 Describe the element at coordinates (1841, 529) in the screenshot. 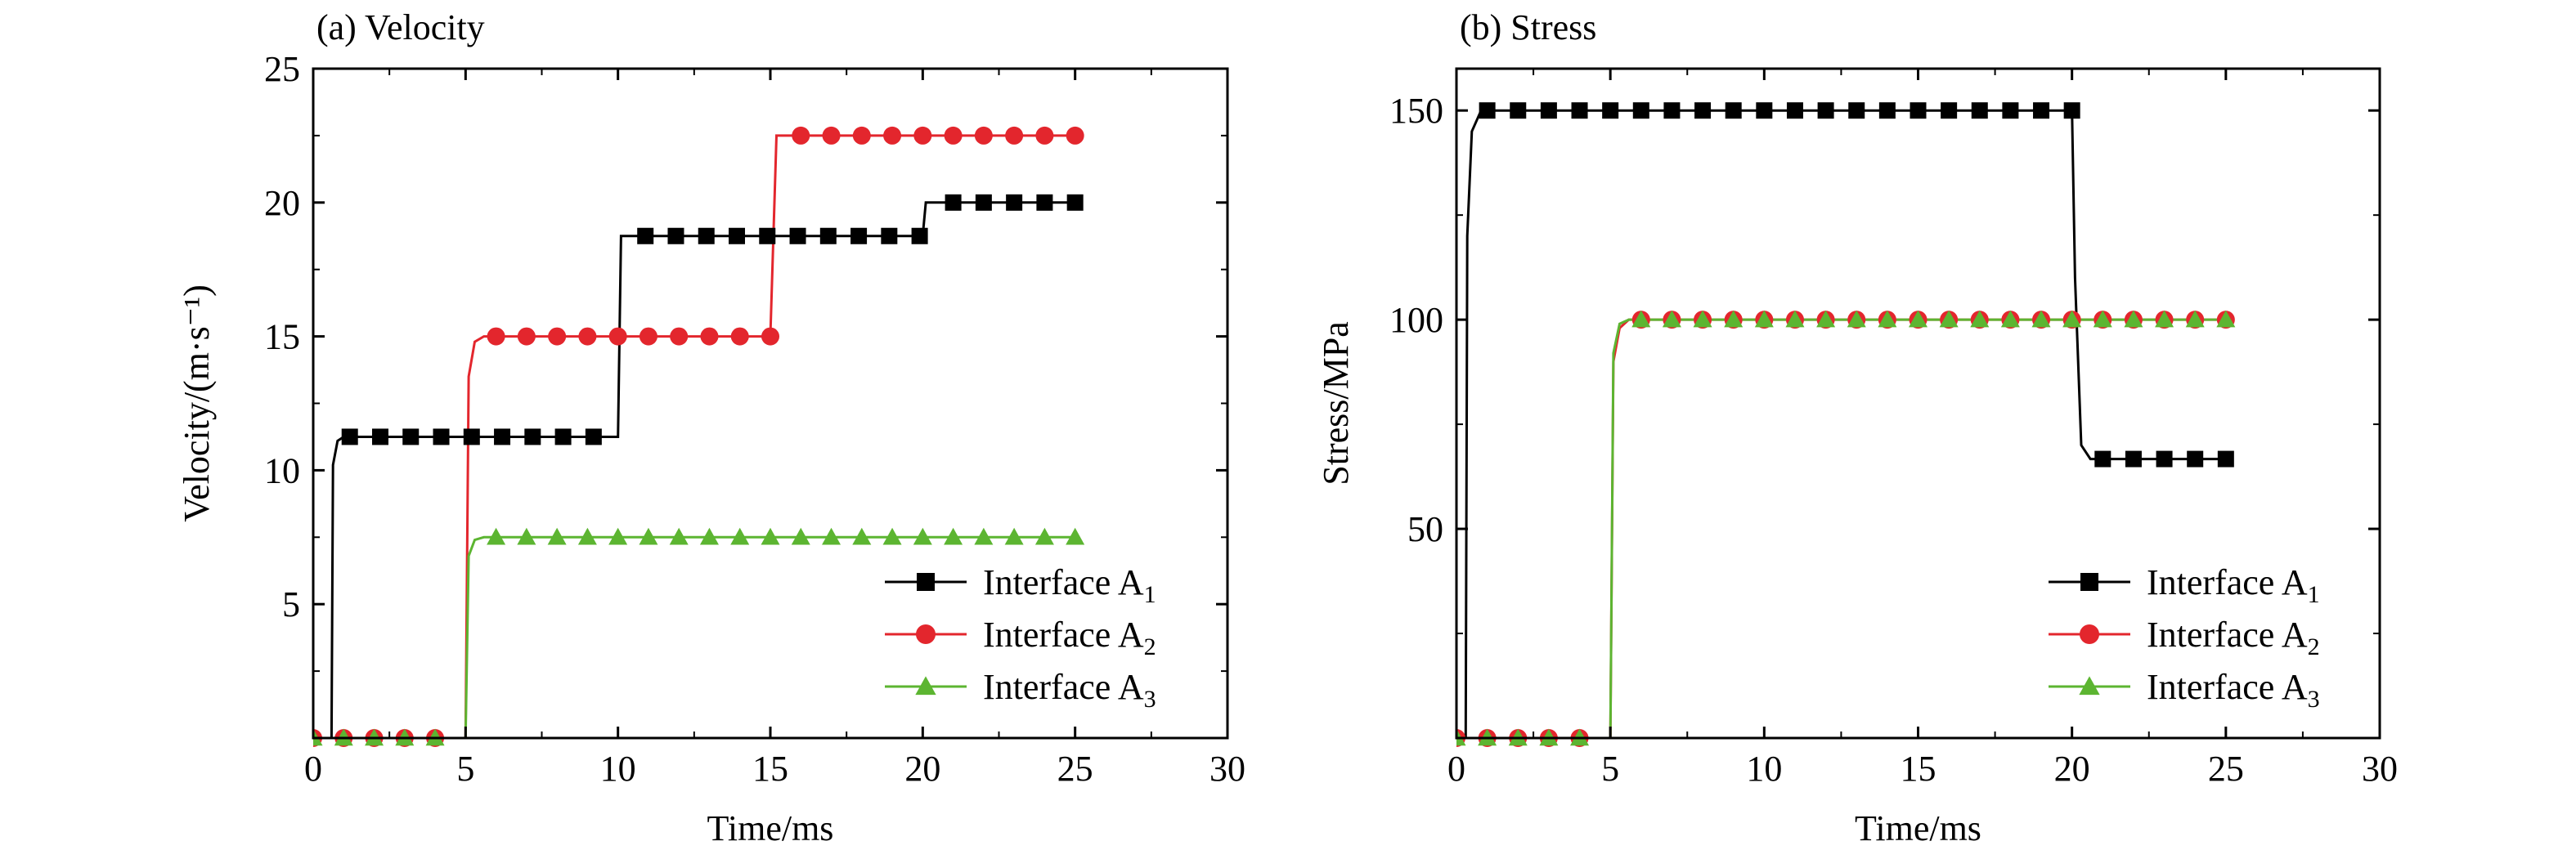

I see `stress-series-2-line` at that location.